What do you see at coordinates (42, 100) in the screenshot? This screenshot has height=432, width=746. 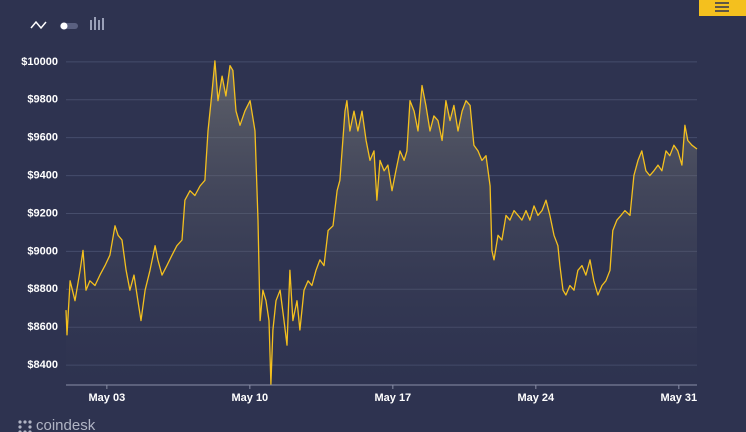 I see `y-tick-label: $9800` at bounding box center [42, 100].